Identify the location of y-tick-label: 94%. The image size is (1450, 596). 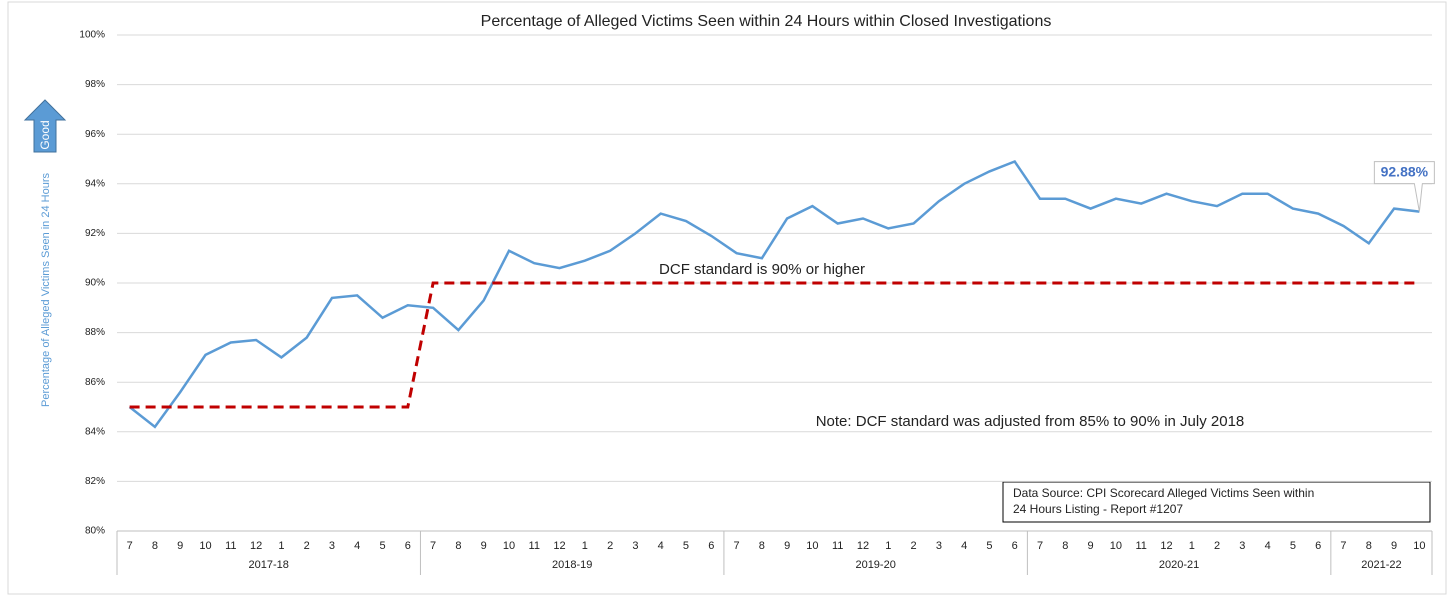
(95, 183).